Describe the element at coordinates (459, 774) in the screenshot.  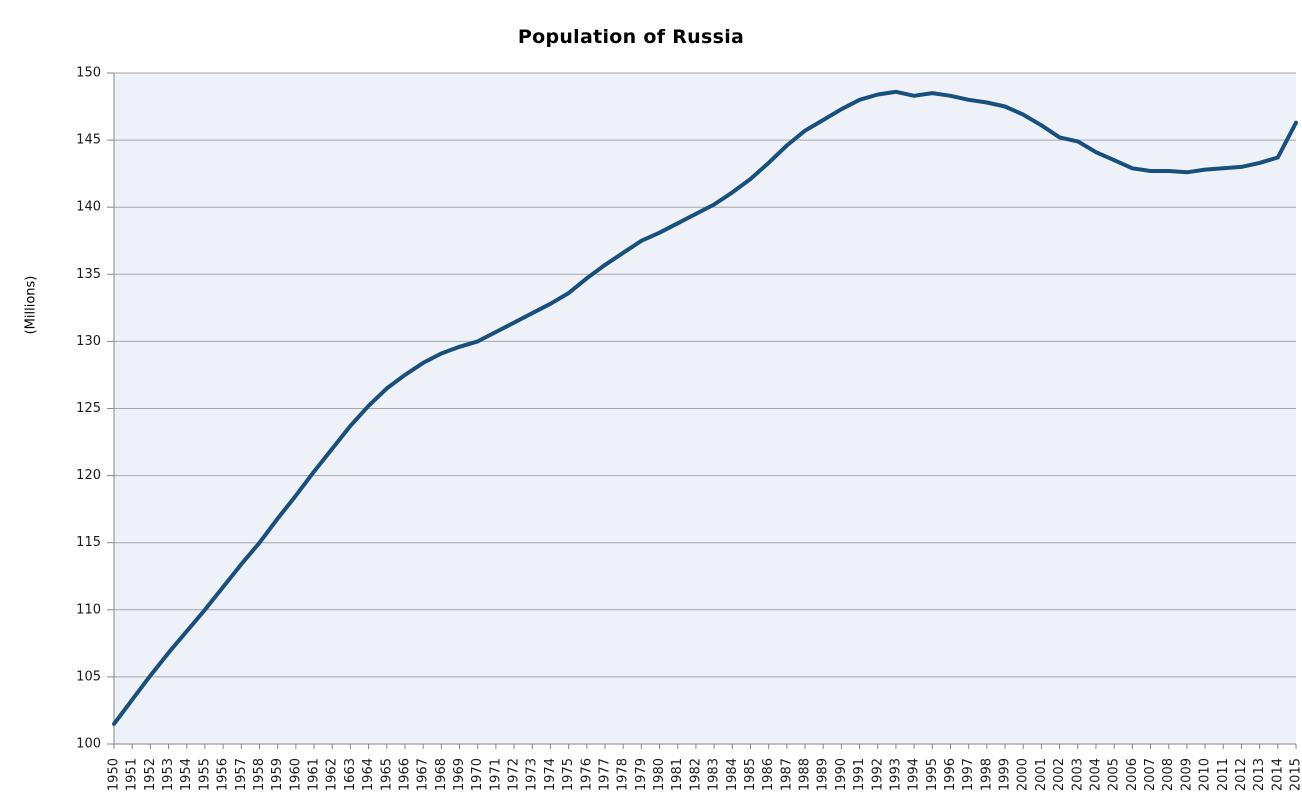
I see `x-tick-label: 1969` at that location.